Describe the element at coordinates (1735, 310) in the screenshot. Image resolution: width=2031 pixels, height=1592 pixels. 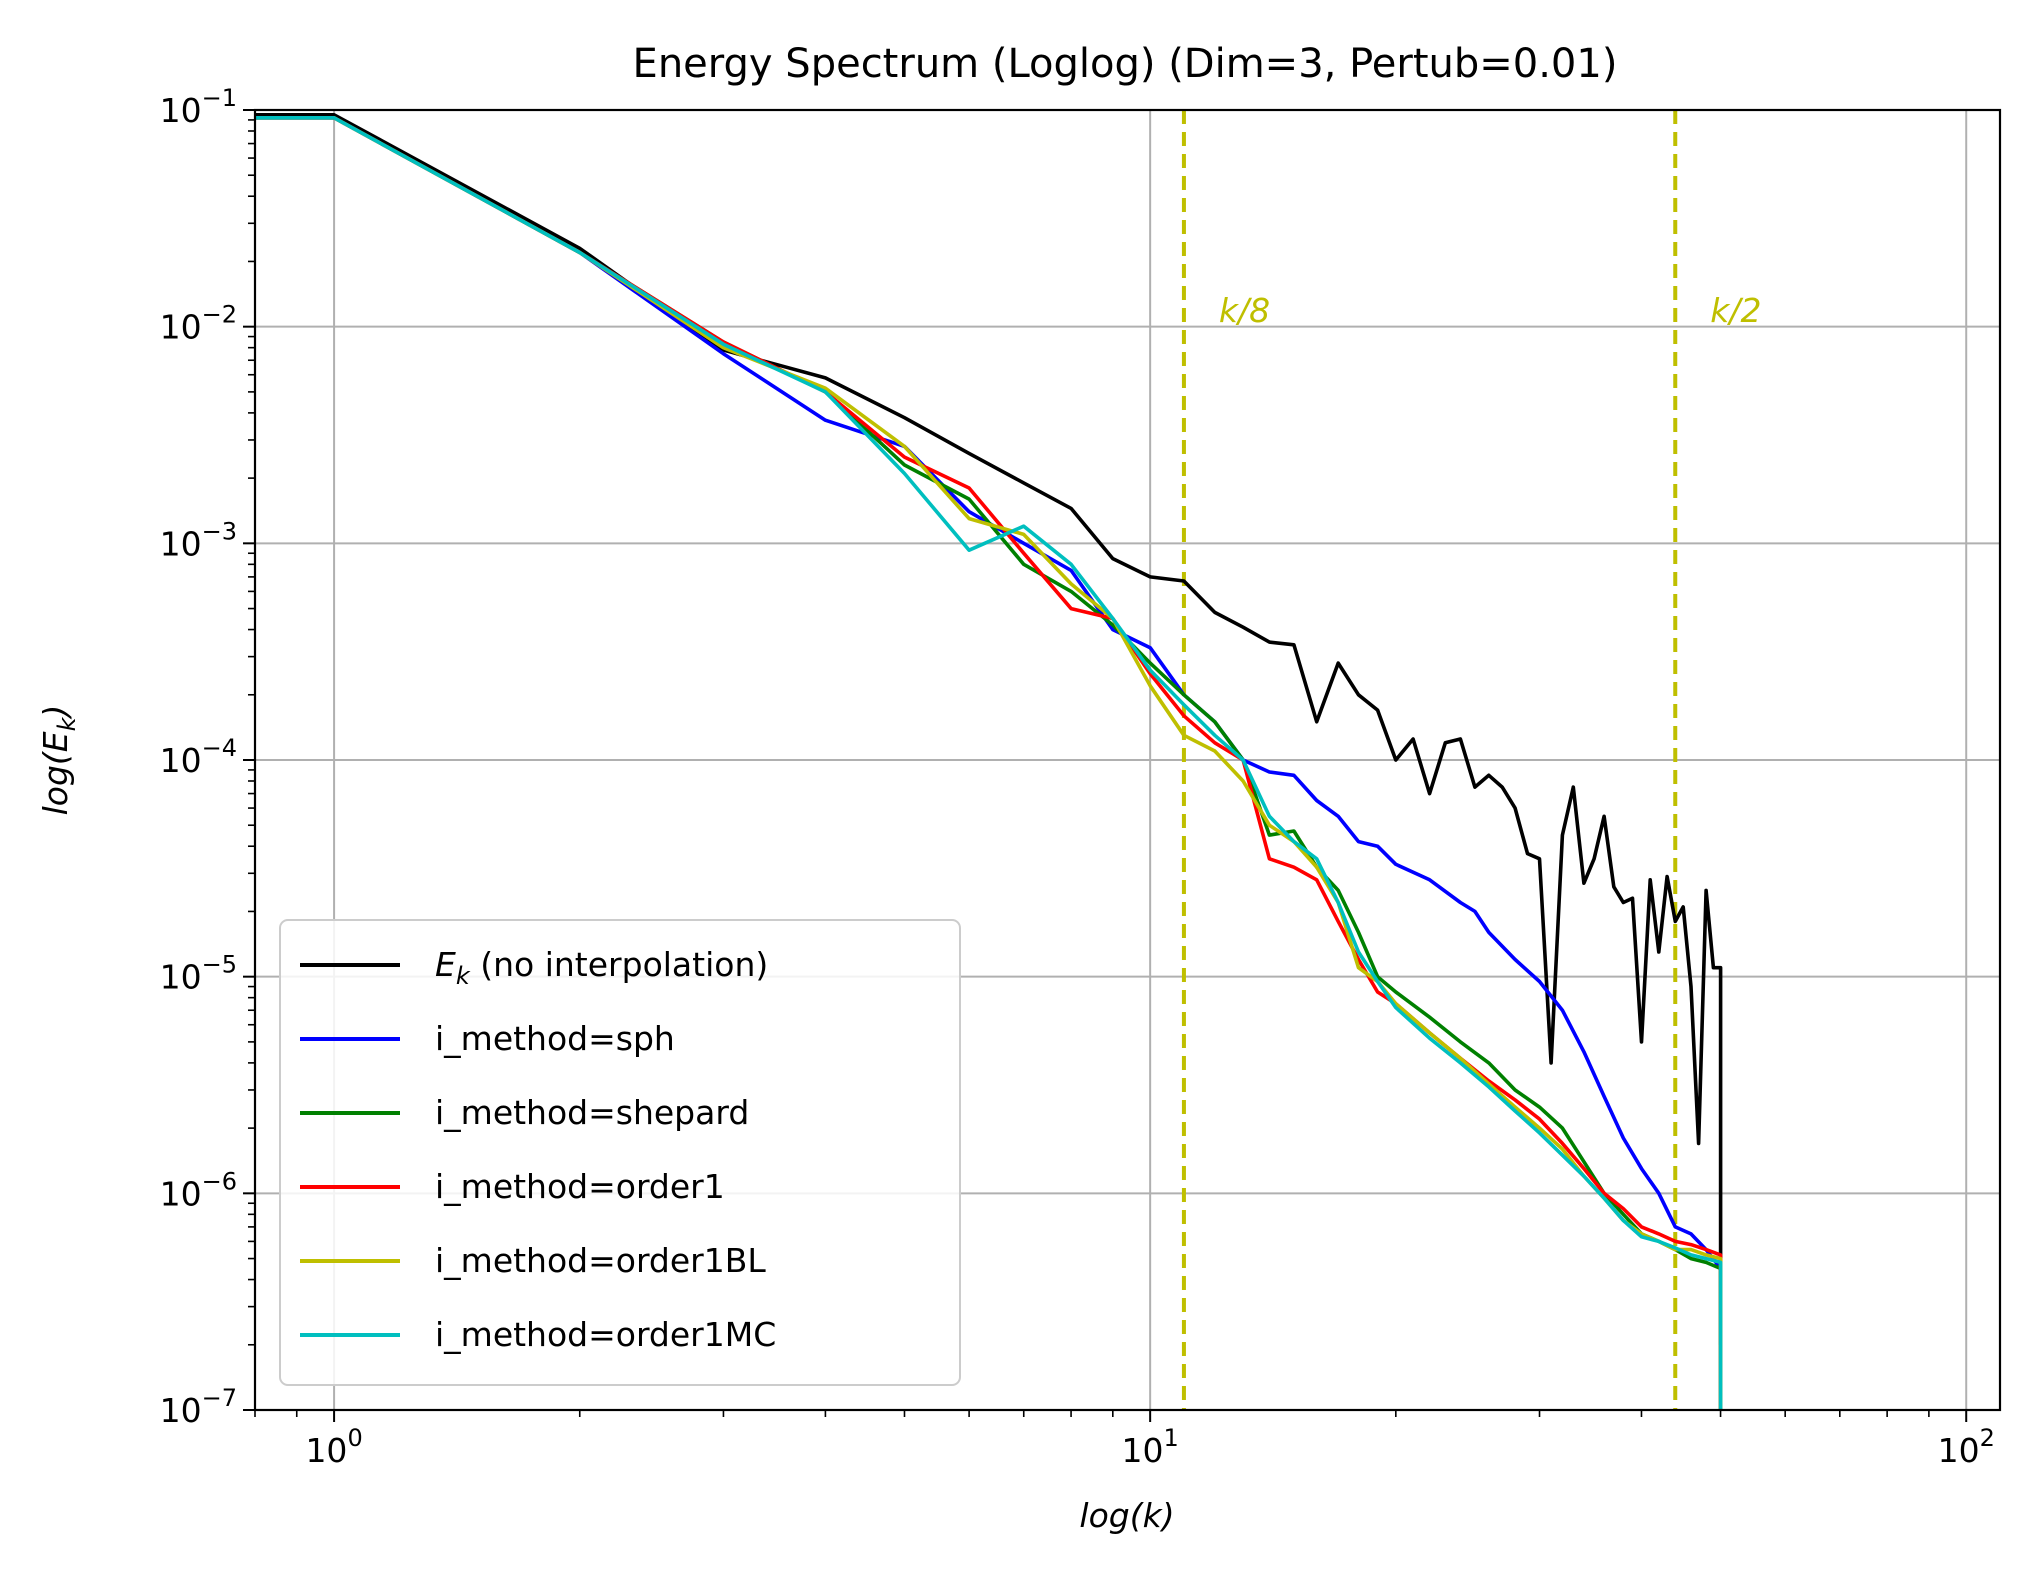
I see `reference-vline-label: k/2` at that location.